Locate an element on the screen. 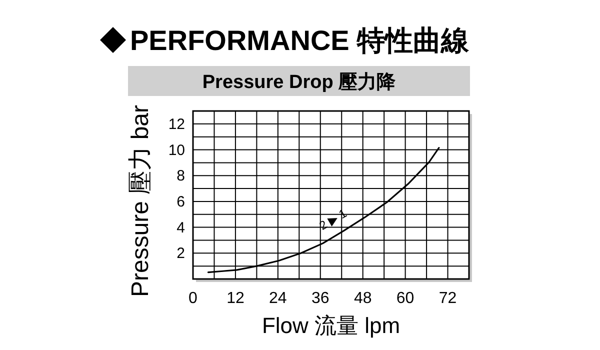 The image size is (600, 350). y-tick-label: 8 is located at coordinates (180, 176).